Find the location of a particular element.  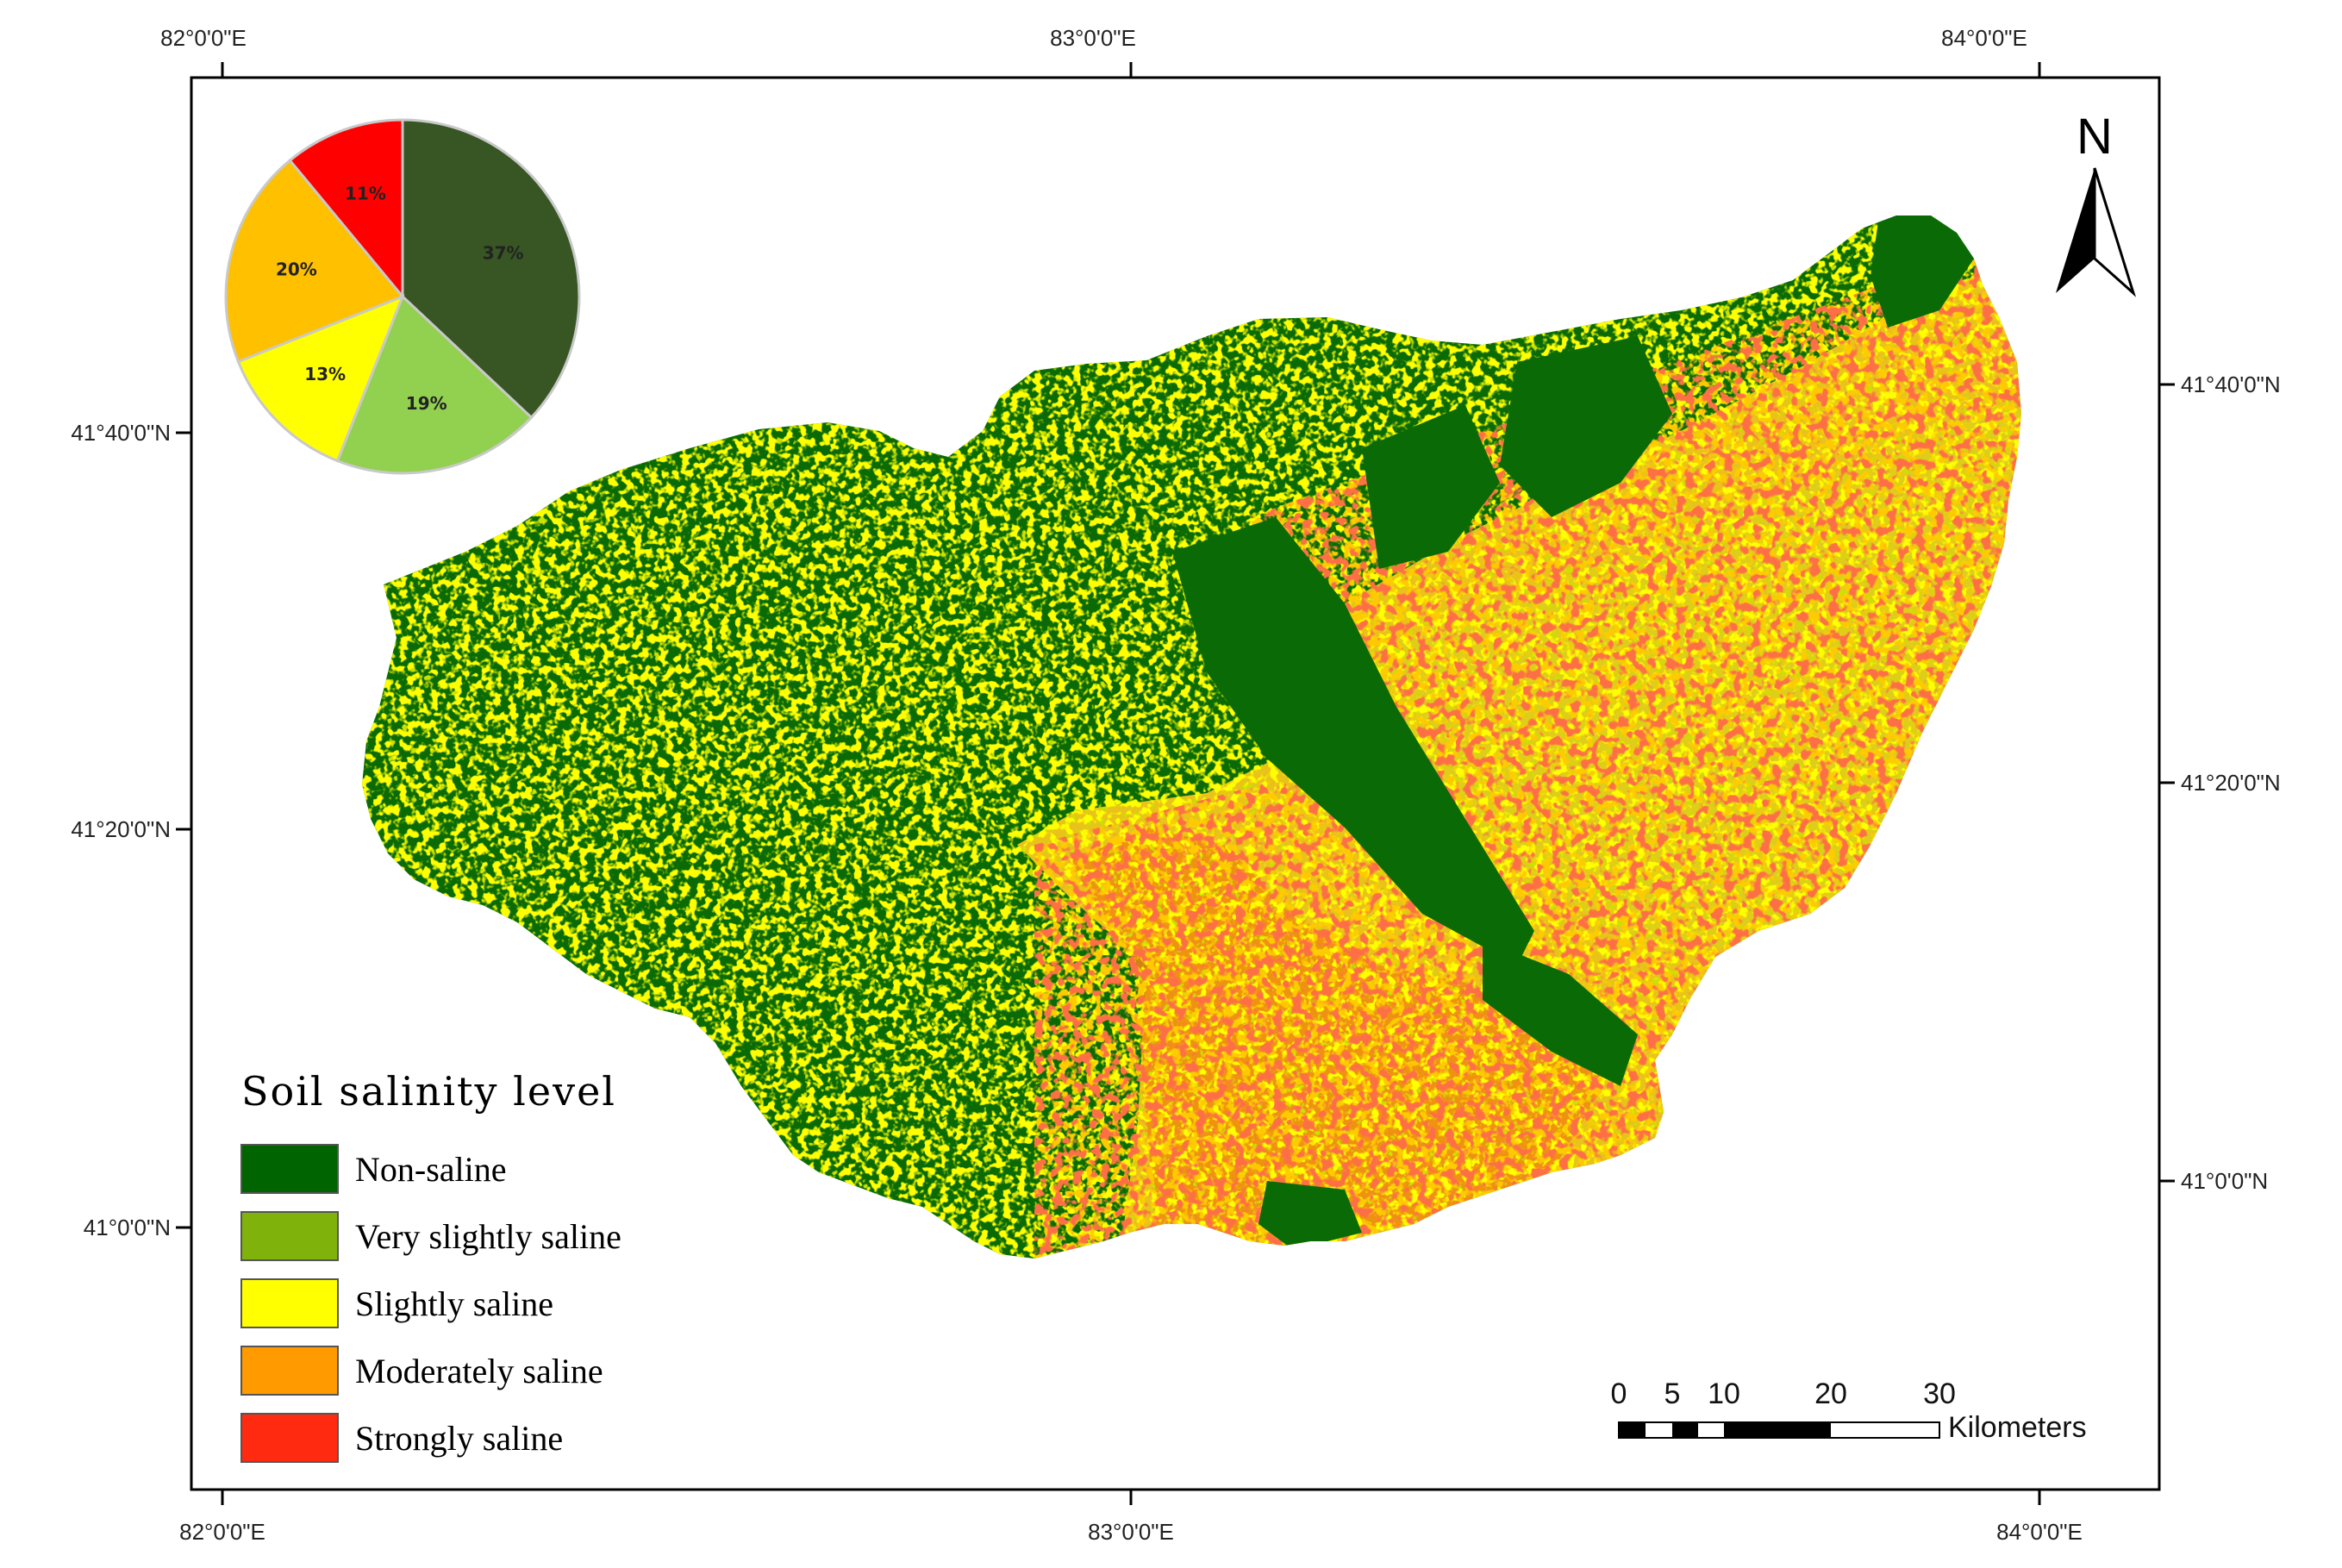

left-lat-label-4100: 41°0'0"N is located at coordinates (127, 1227).